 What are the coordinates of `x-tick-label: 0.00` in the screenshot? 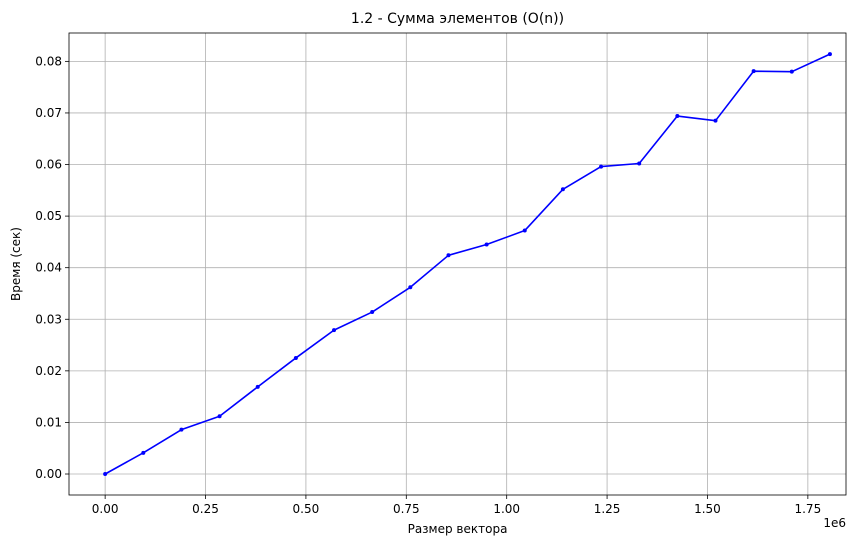 It's located at (105, 509).